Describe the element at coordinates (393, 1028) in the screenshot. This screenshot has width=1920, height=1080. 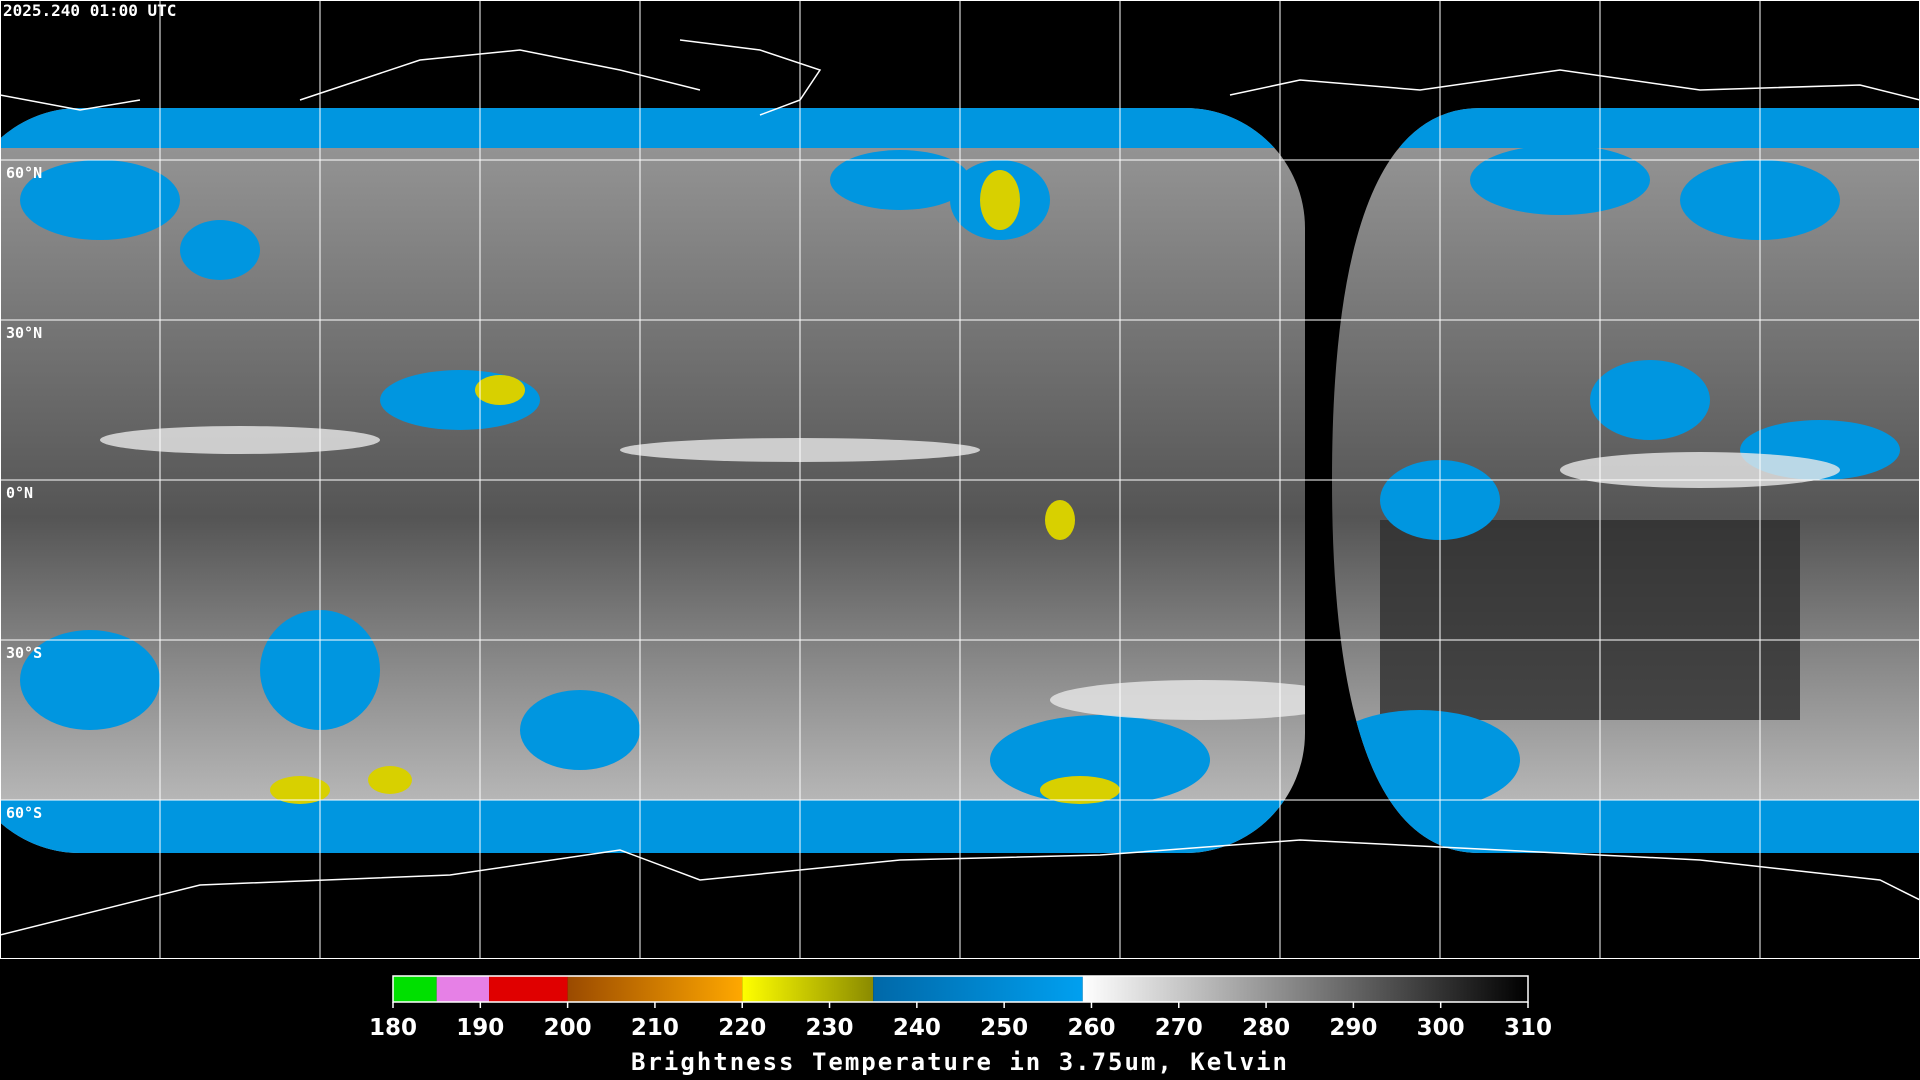
I see `colorbar-tick-label: 180` at that location.